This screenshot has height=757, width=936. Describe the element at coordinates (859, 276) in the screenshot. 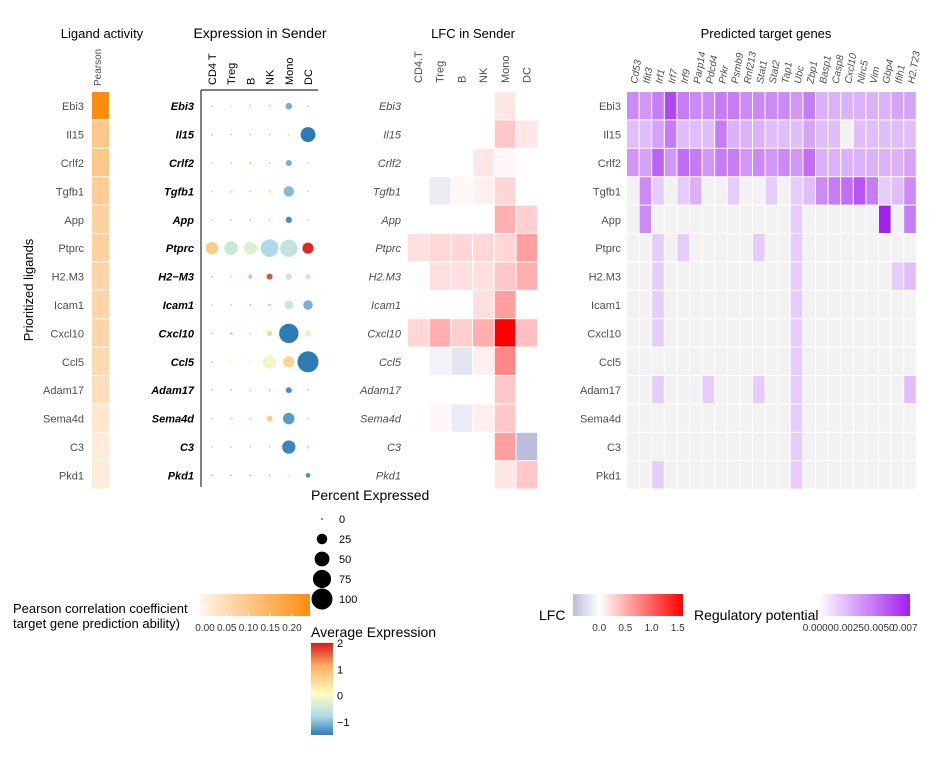

I see `regulatory-cell-h2-m3-nlrc5` at that location.